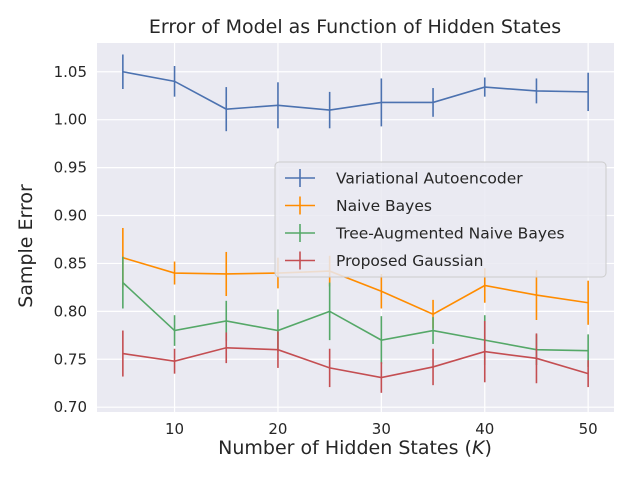 This screenshot has height=478, width=640. Describe the element at coordinates (429, 179) in the screenshot. I see `legend-label: Variational Autoencoder` at that location.